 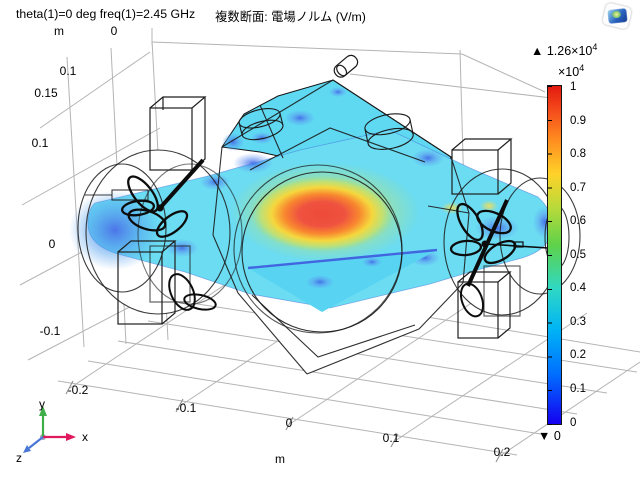 I want to click on z-arrow, so click(x=36, y=442).